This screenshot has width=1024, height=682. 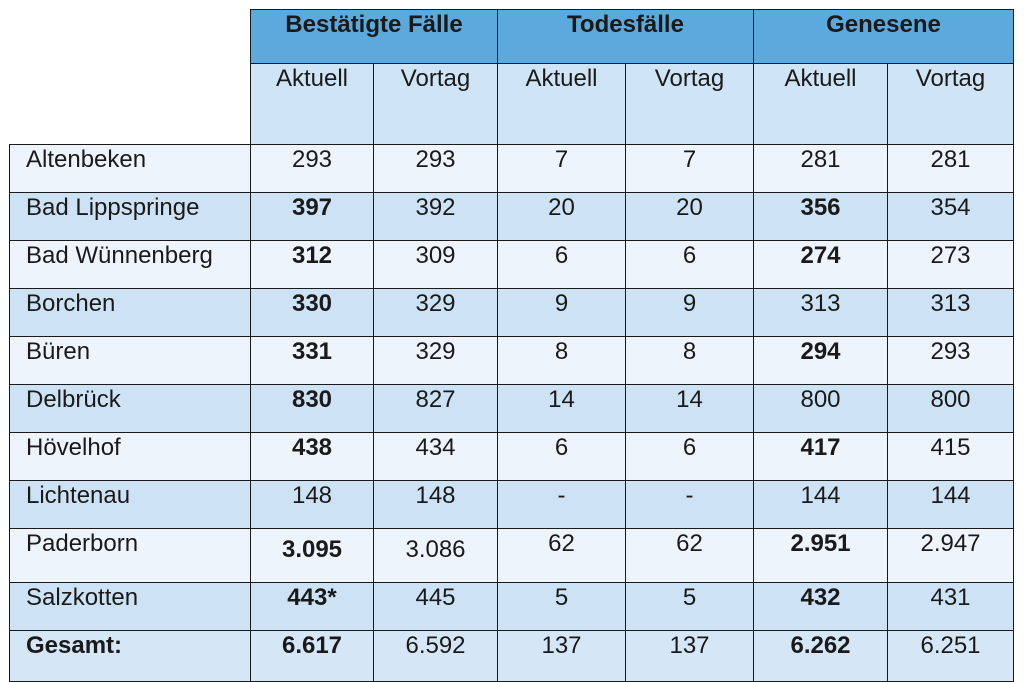 I want to click on value-cell: 434, so click(x=435, y=456).